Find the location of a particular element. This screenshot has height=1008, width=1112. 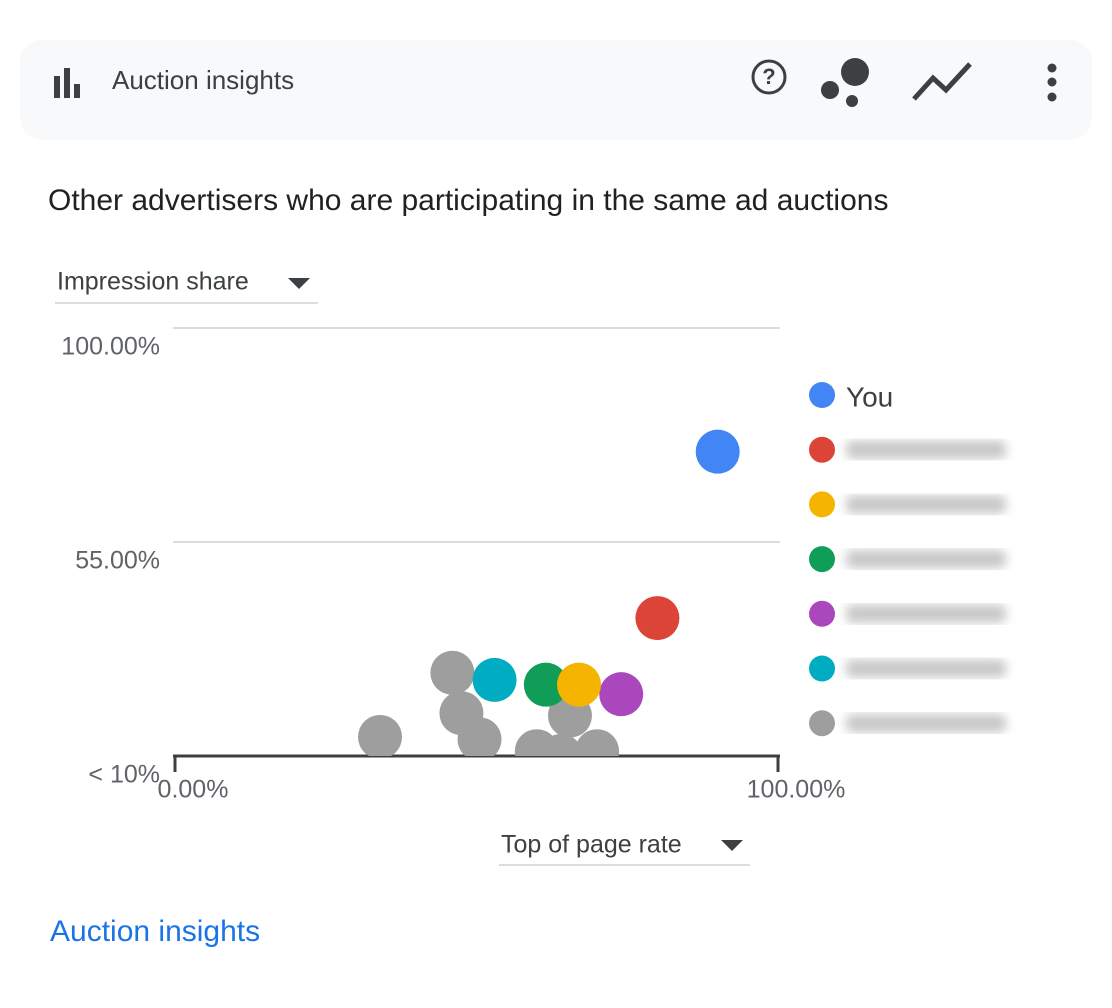

points is located at coordinates (549, 592).